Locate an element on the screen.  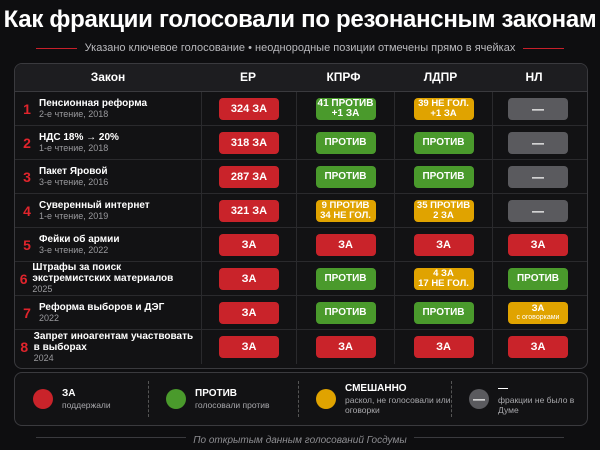
vote-line-1: 41 ПРОТИВ is located at coordinates (345, 103).